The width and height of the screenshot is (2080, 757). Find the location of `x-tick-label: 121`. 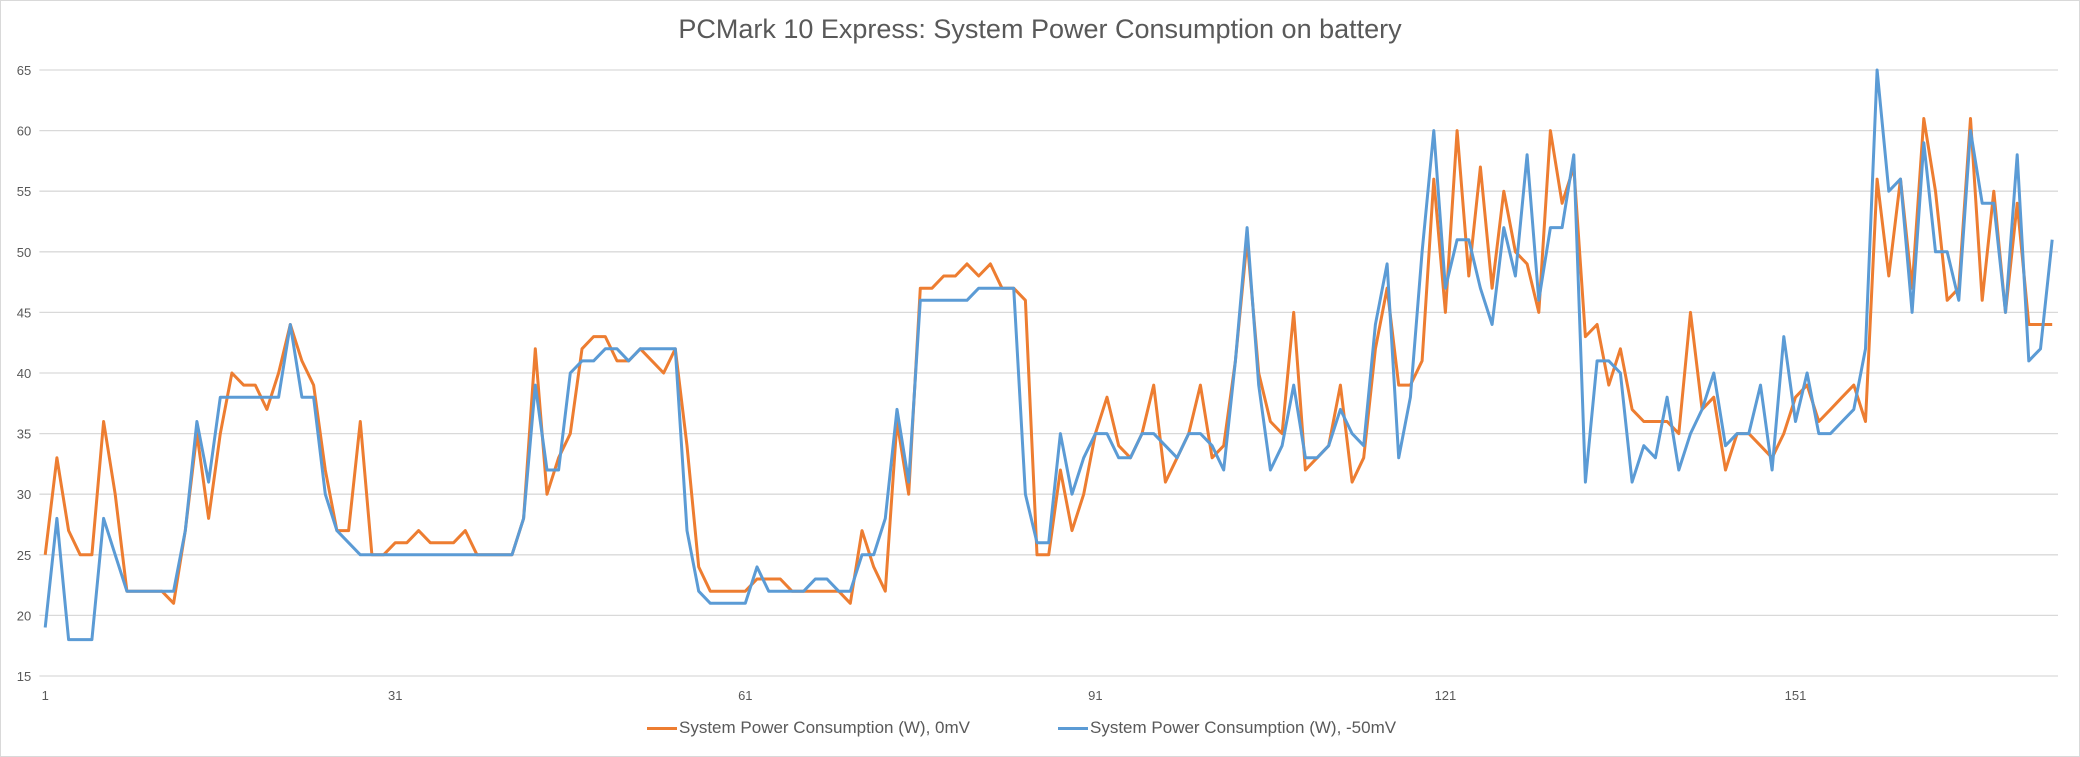

x-tick-label: 121 is located at coordinates (1446, 695).